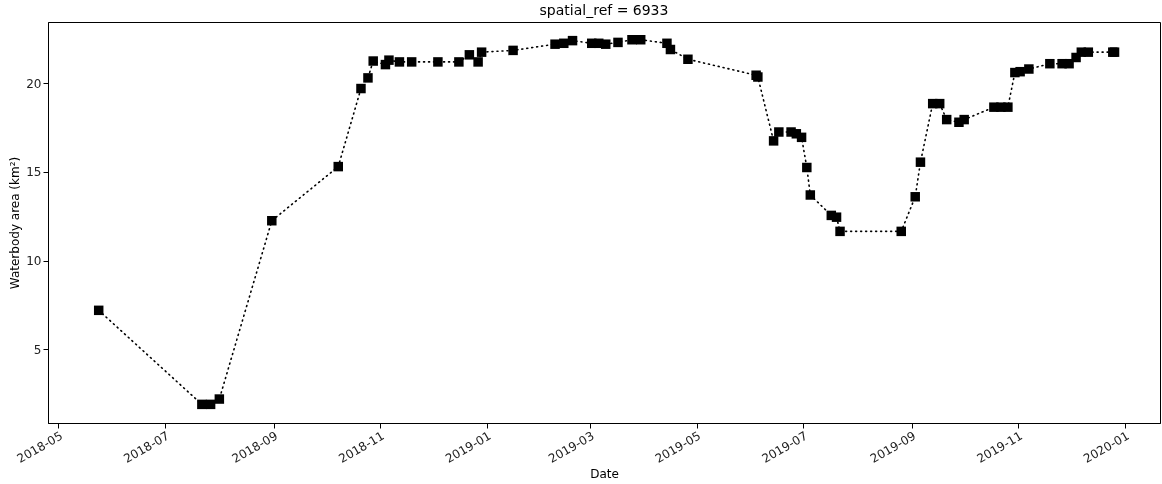  I want to click on x-axis-title: Date, so click(604, 474).